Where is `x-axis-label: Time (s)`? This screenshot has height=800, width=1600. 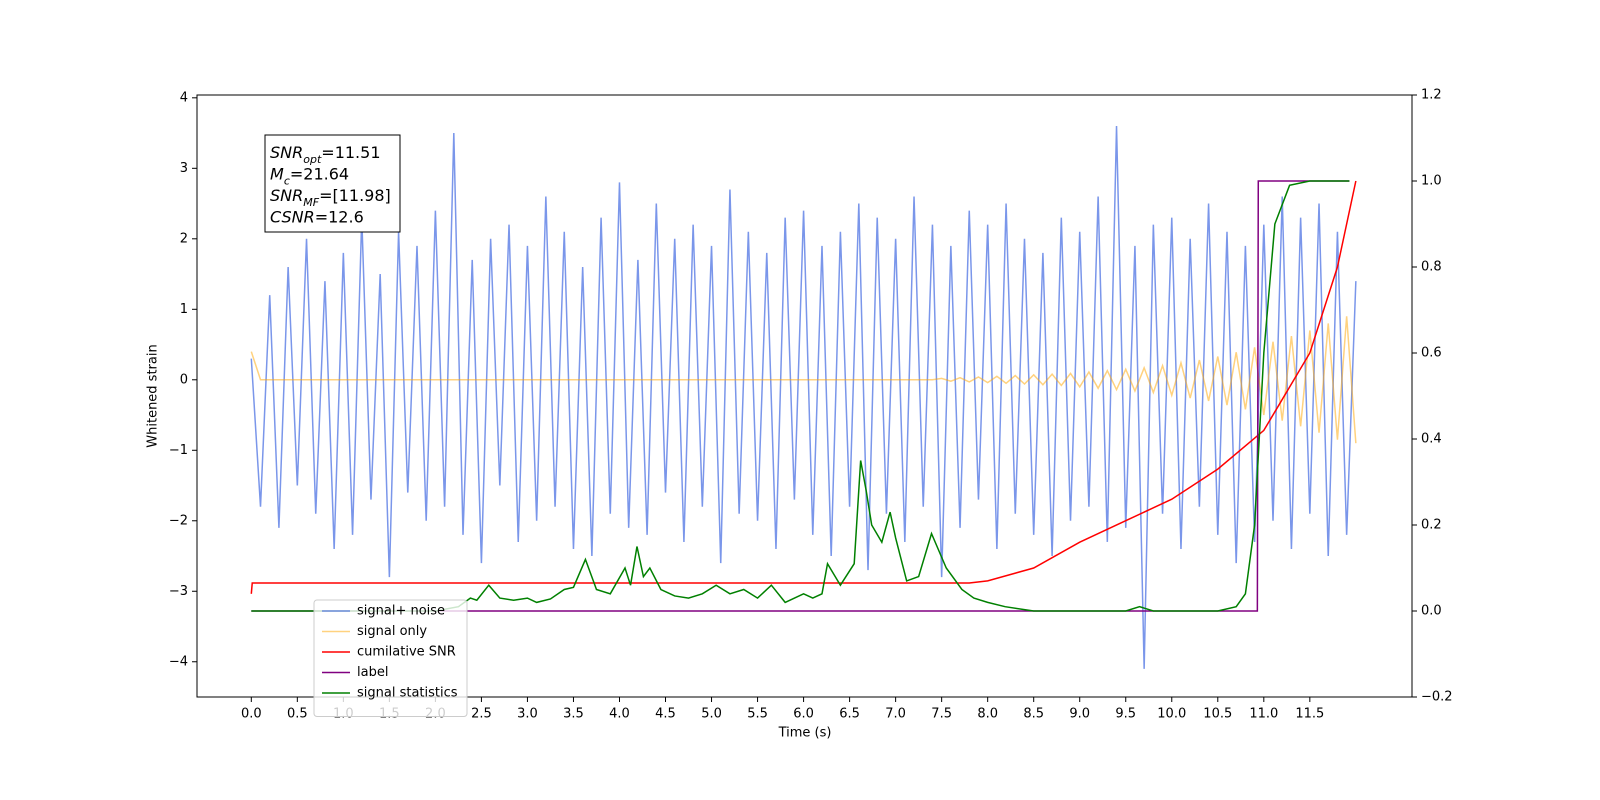
x-axis-label: Time (s) is located at coordinates (805, 733).